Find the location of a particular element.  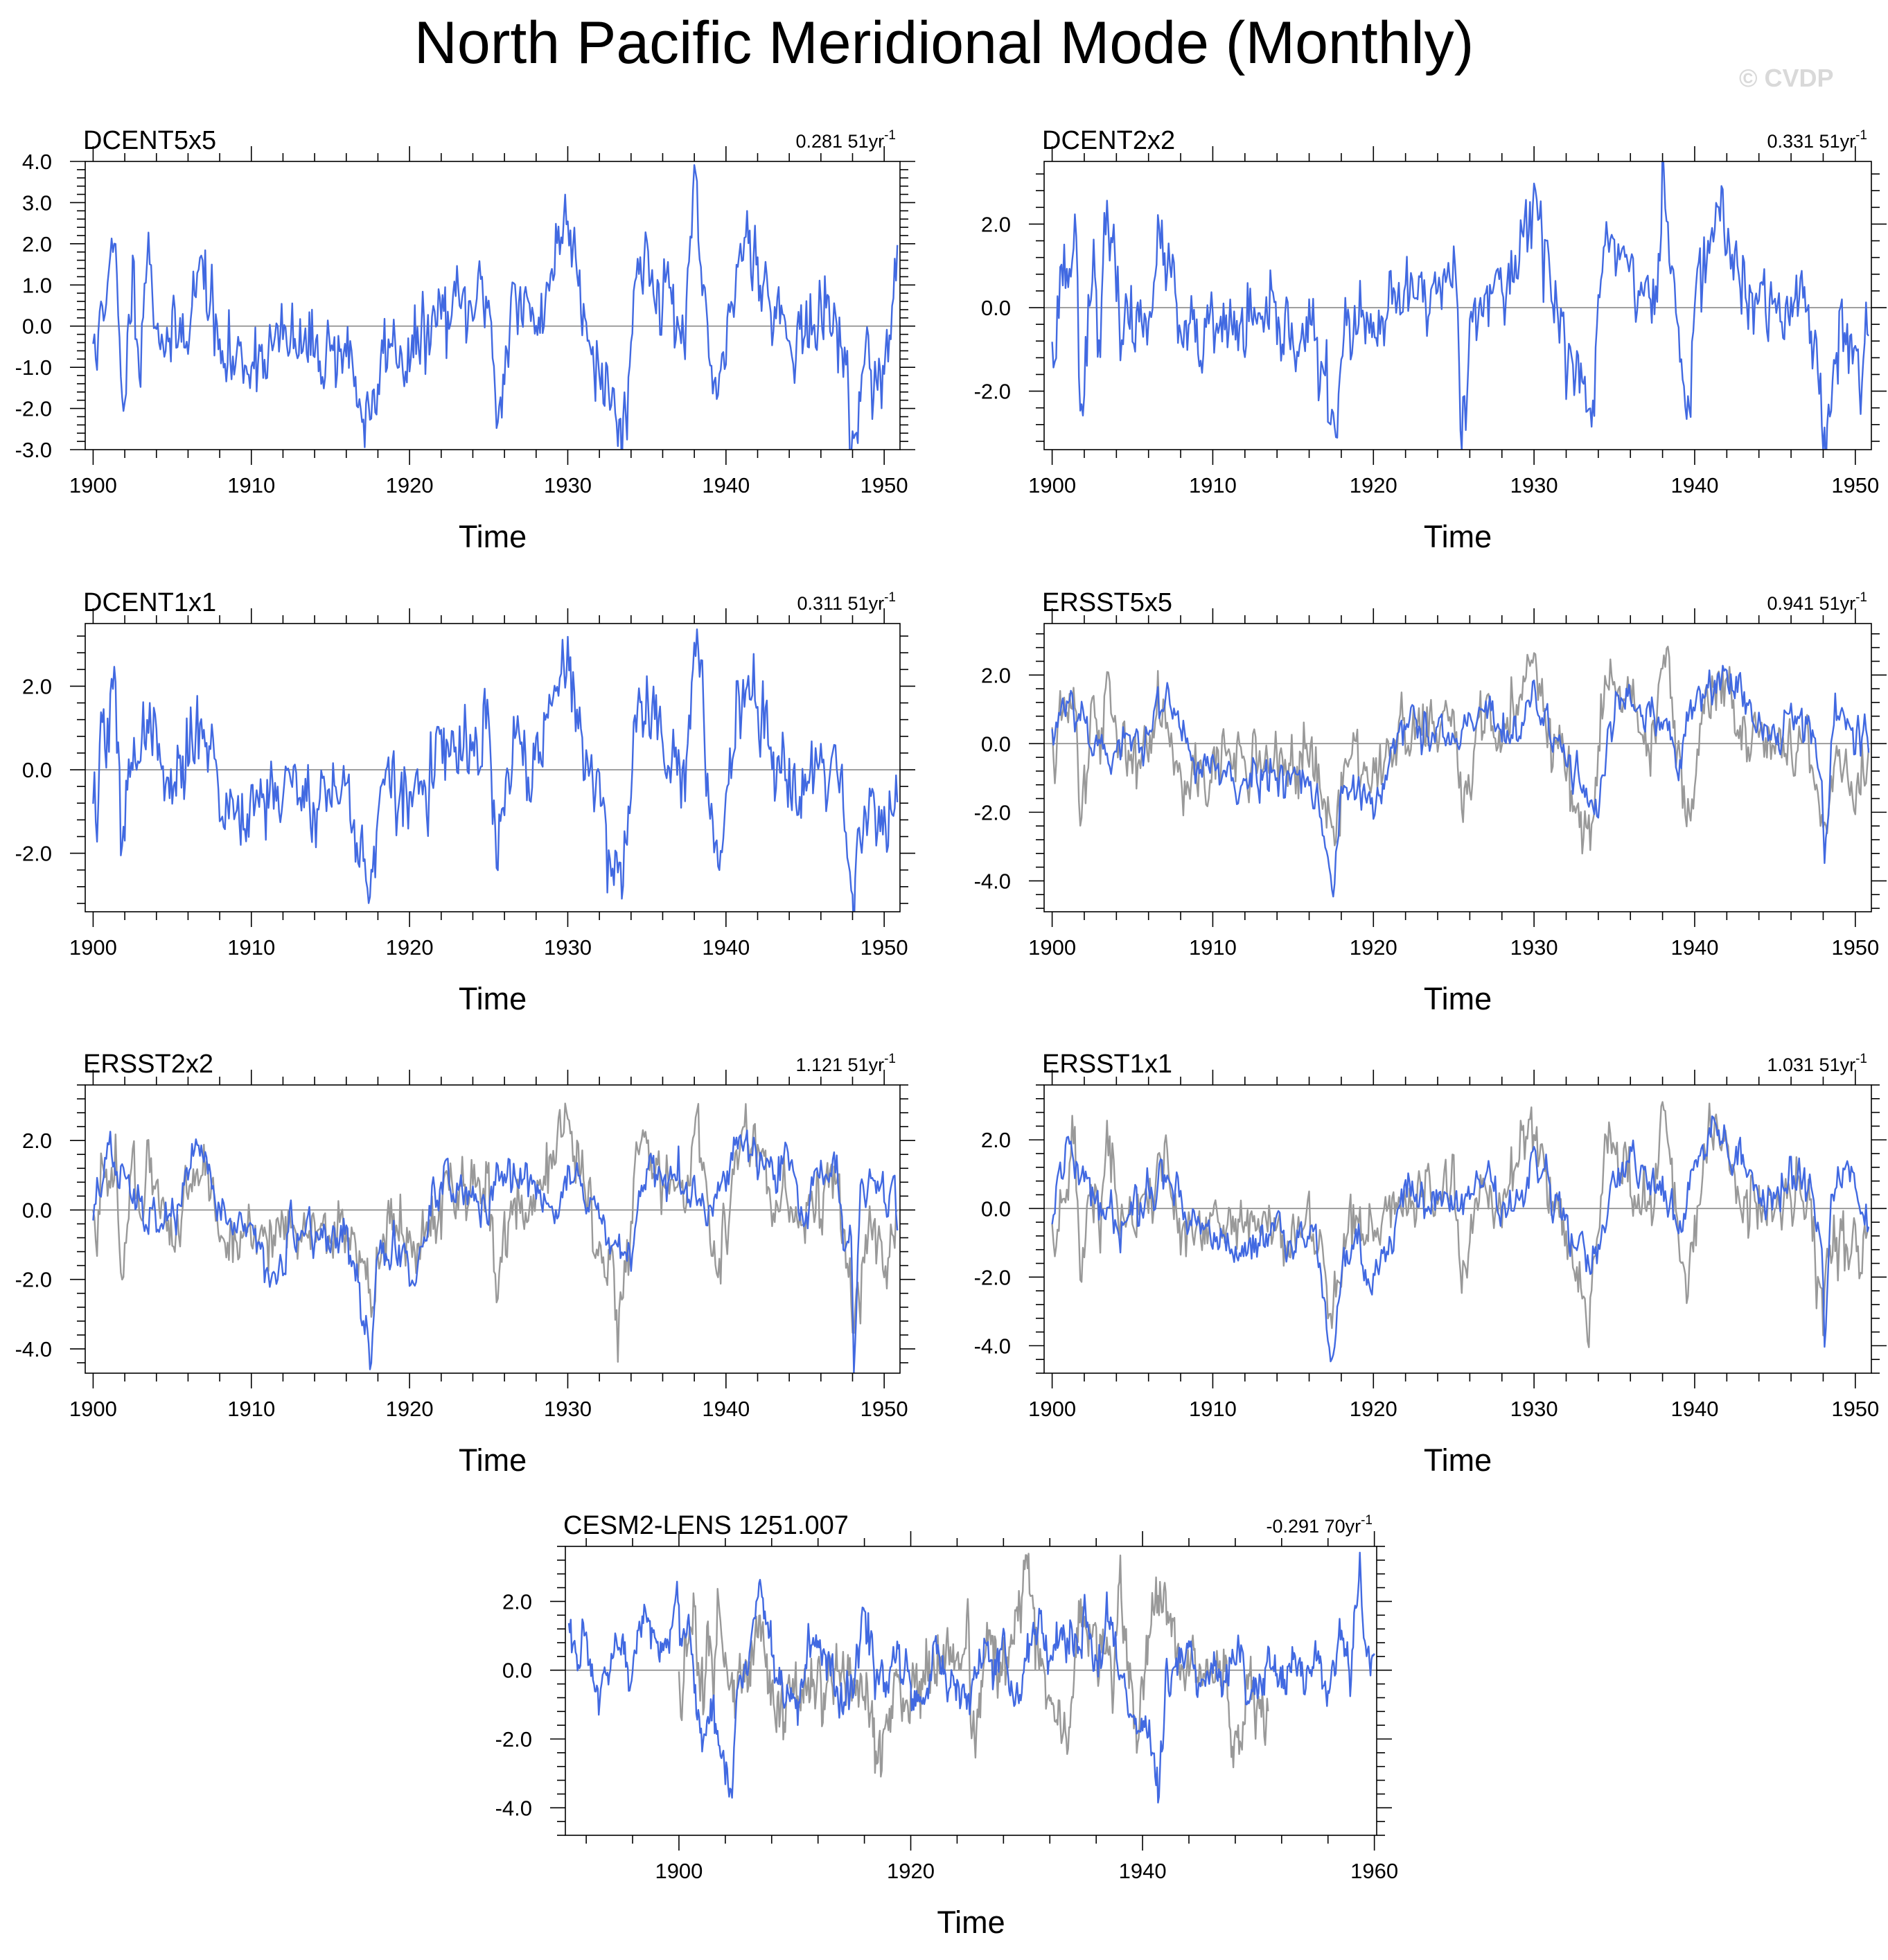

series-line-dcent2x2 is located at coordinates (1460, 305).